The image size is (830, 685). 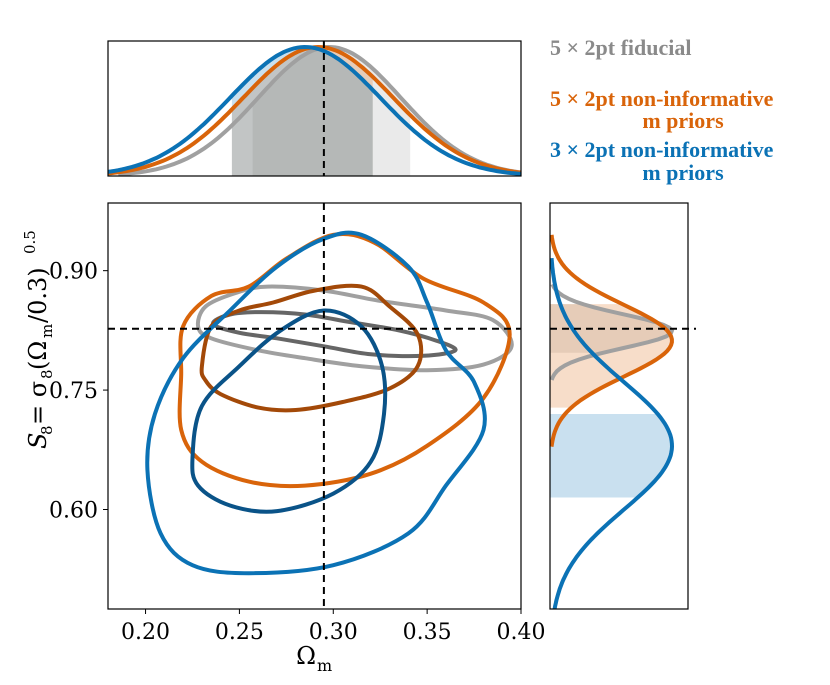 What do you see at coordinates (427, 632) in the screenshot?
I see `x-tick-label: 0.35` at bounding box center [427, 632].